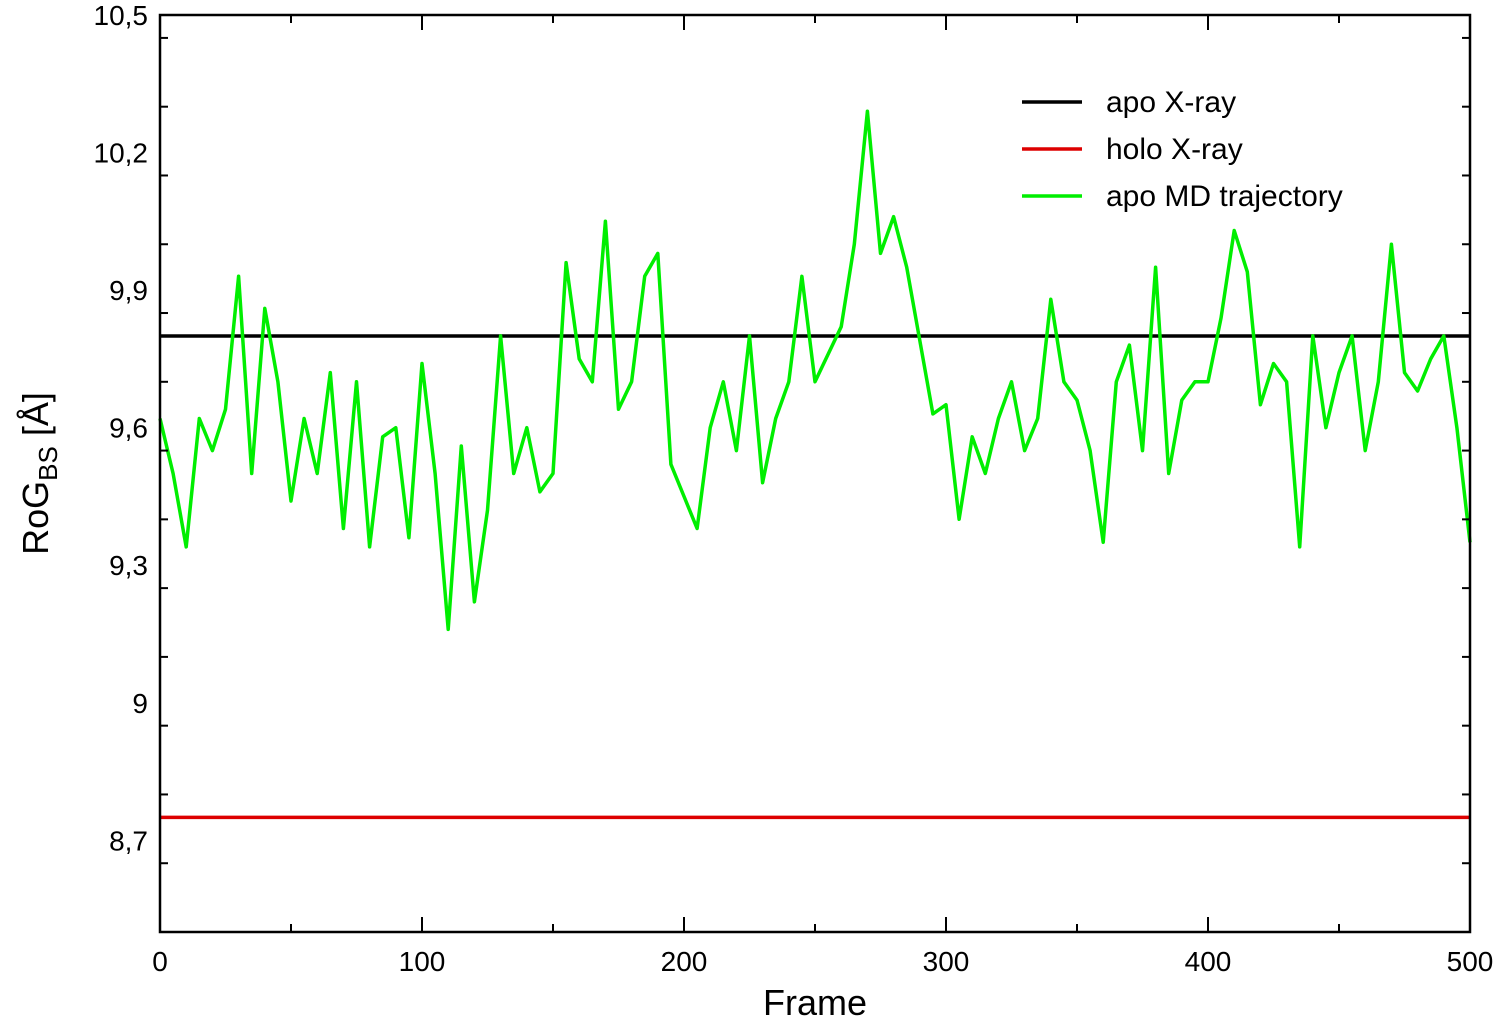  I want to click on legend-label: apo X-ray, so click(1171, 102).